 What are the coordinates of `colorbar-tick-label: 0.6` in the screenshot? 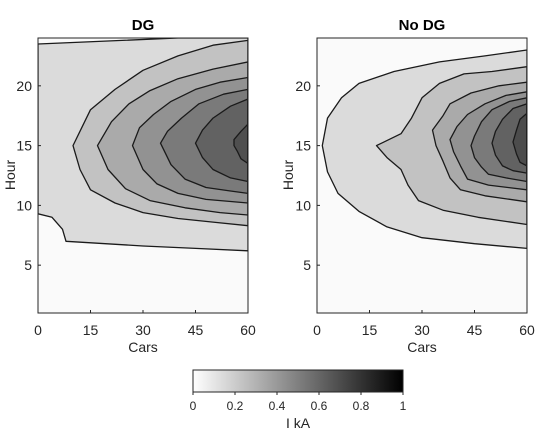 It's located at (319, 406).